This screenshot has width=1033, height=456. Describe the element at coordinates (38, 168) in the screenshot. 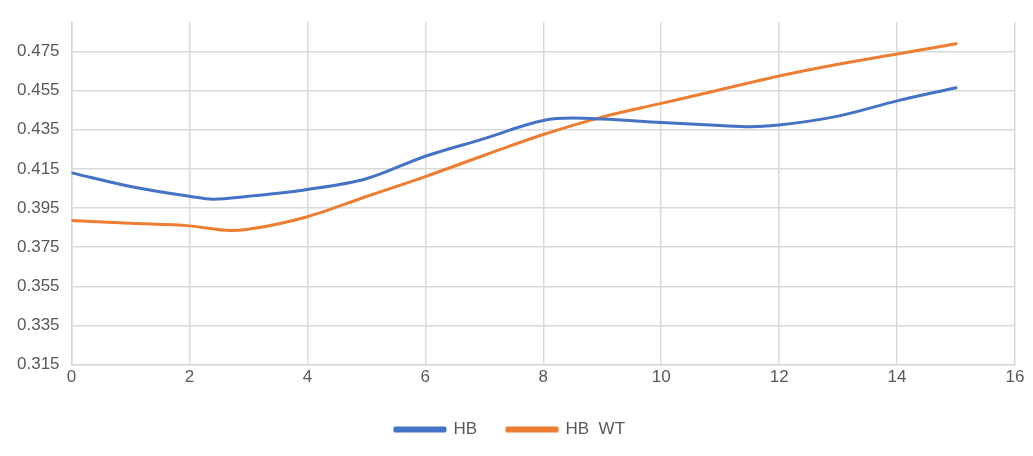

I see `y-tick-label: 0.415` at that location.